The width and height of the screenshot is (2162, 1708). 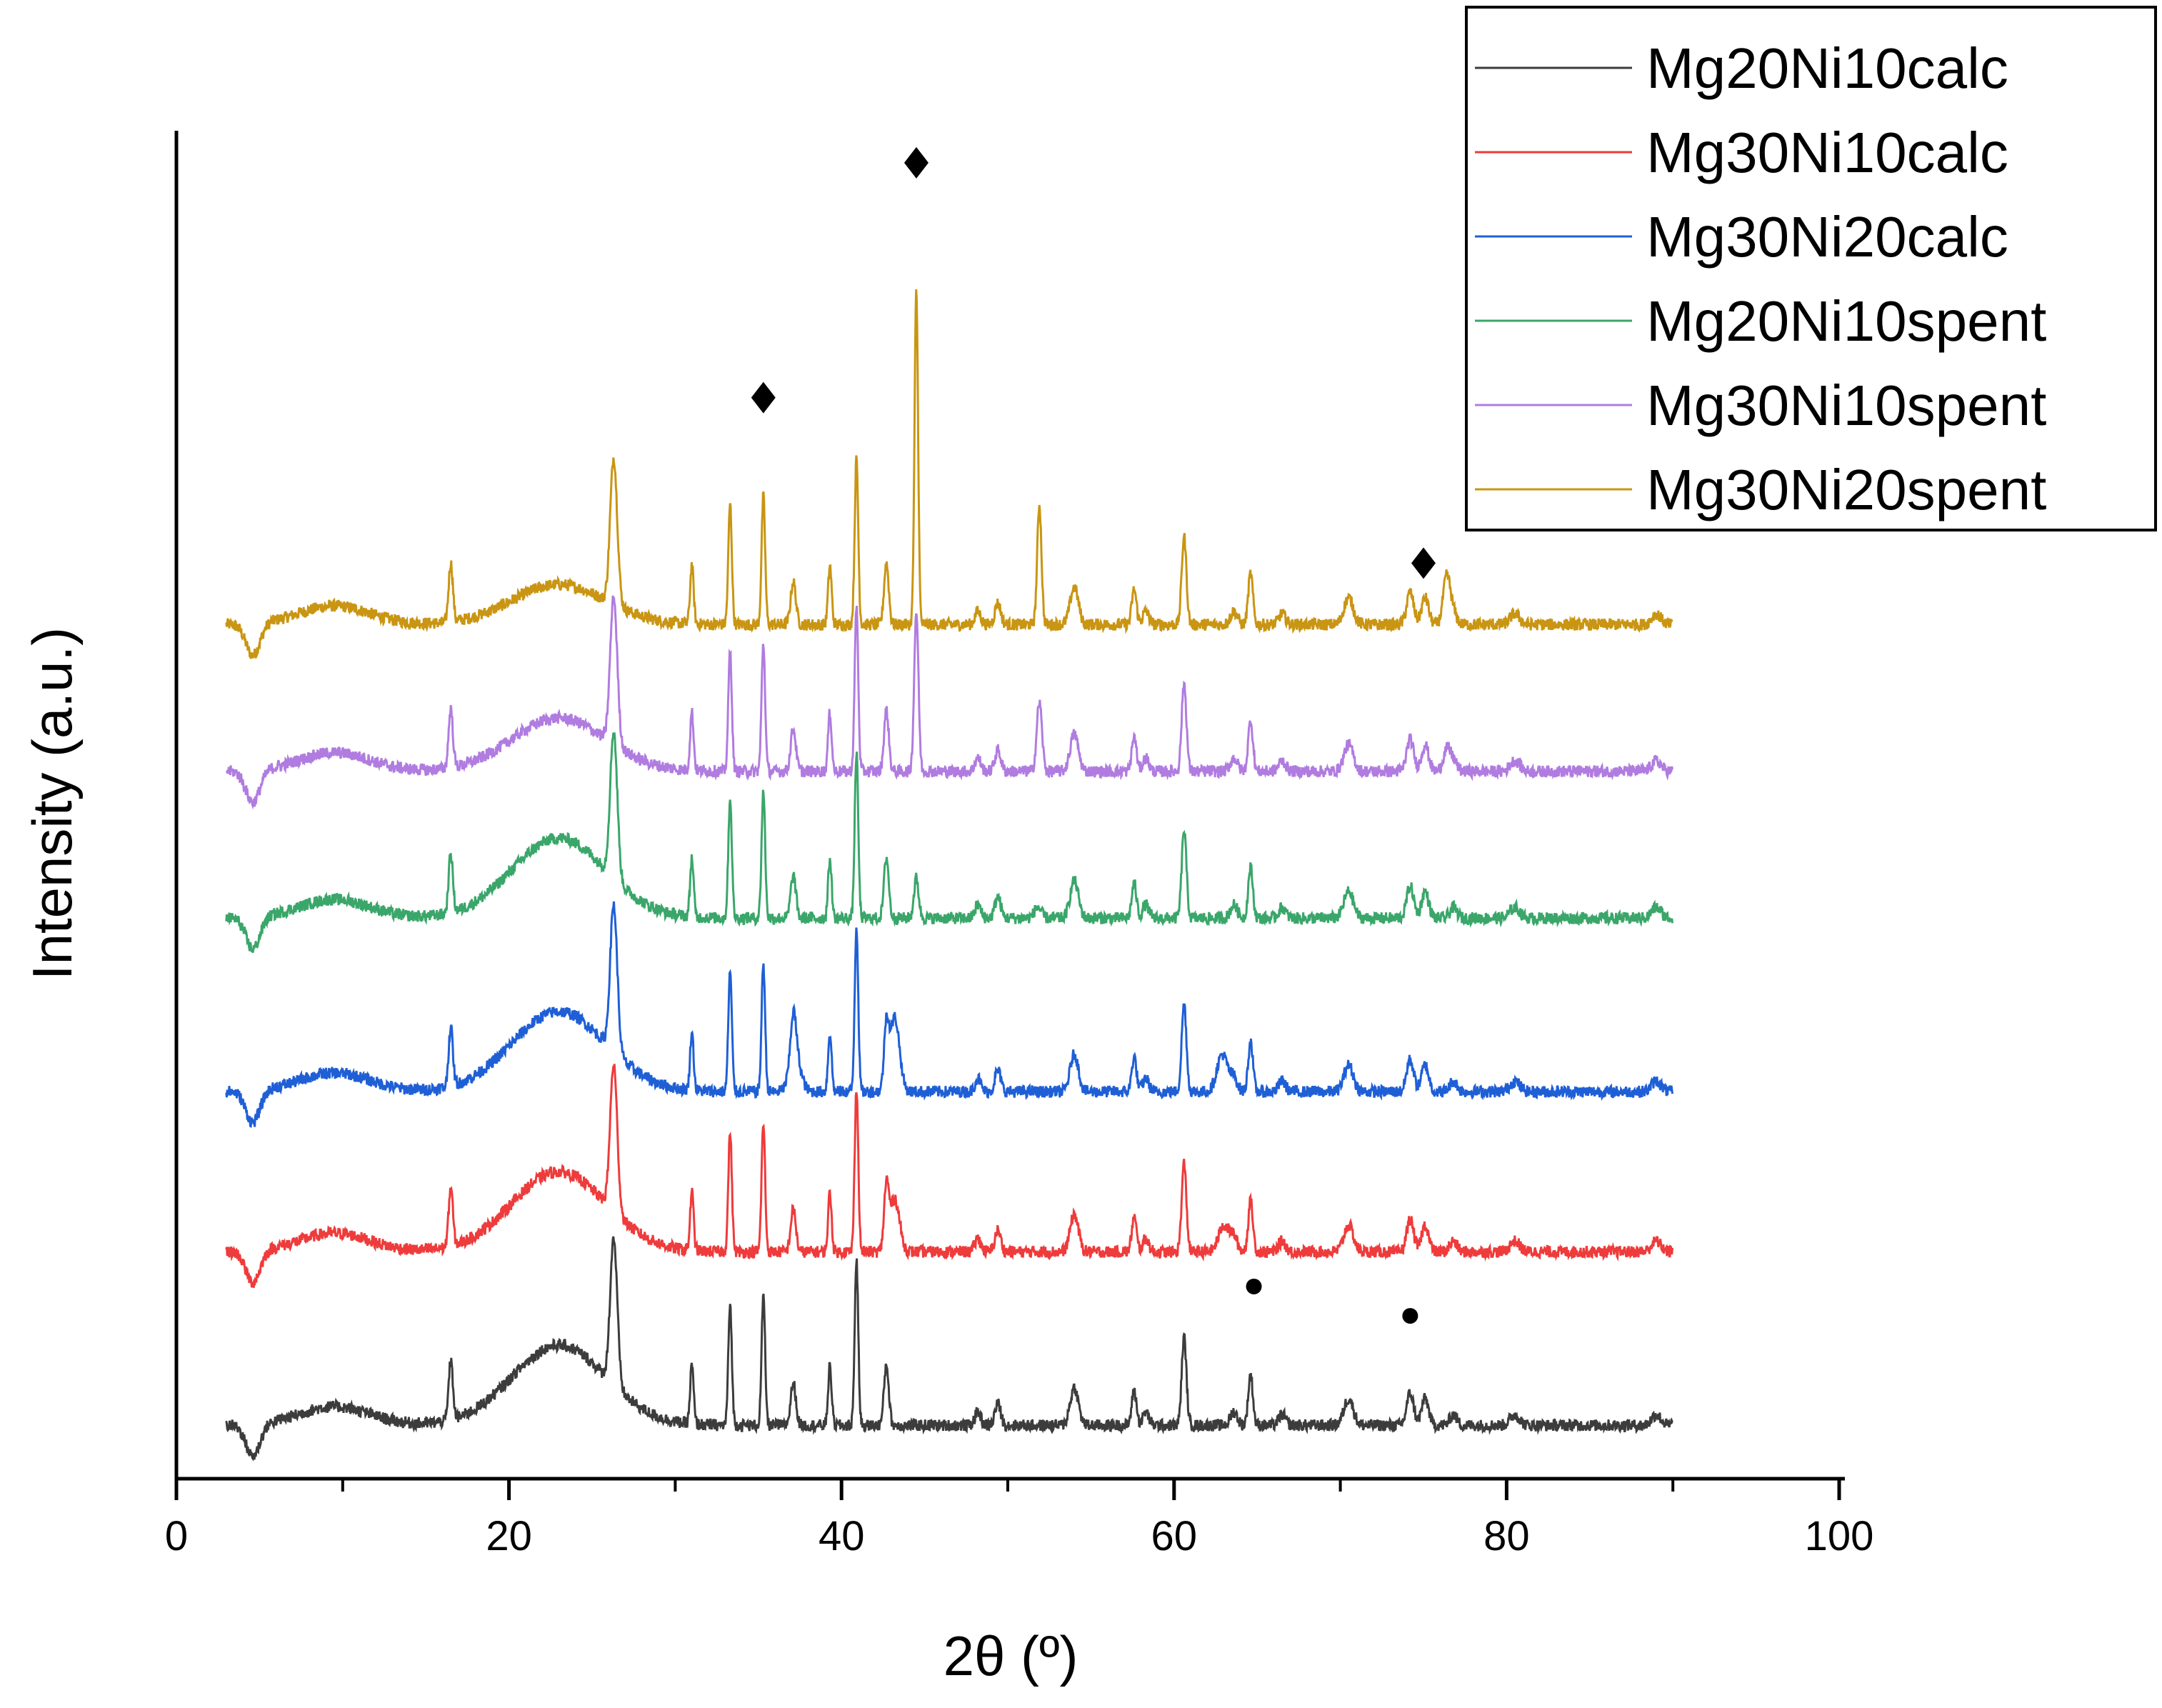 What do you see at coordinates (949, 1176) in the screenshot?
I see `series-line-Mg30Ni10calc` at bounding box center [949, 1176].